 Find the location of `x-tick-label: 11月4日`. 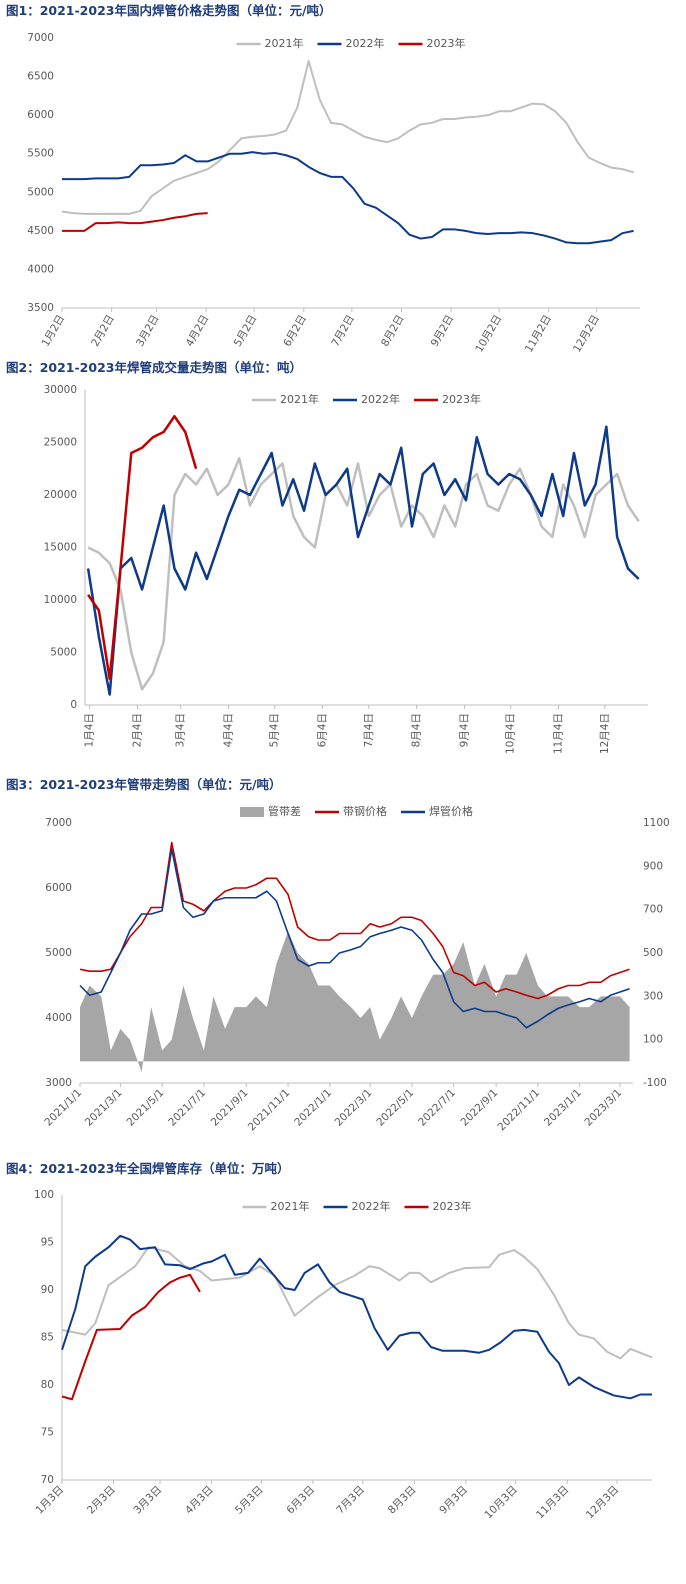

x-tick-label: 11月4日 is located at coordinates (559, 733).